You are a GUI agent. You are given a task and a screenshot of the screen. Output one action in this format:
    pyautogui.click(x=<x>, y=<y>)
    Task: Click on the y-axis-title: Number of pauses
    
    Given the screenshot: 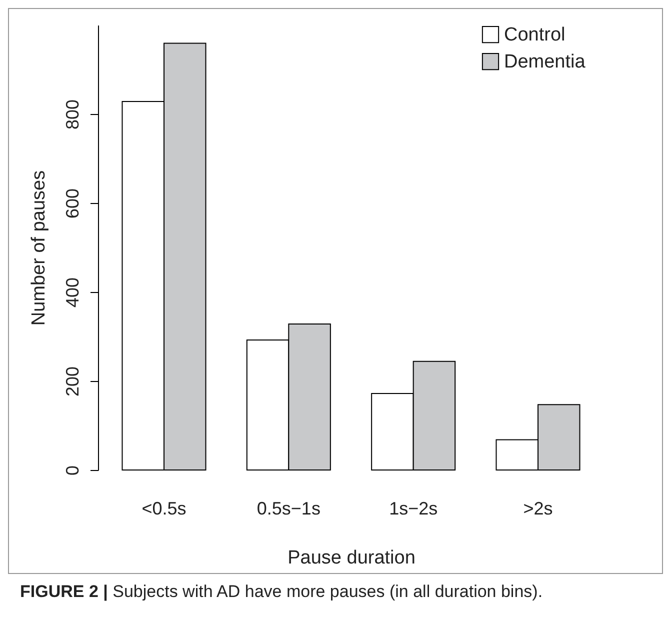 What is the action you would take?
    pyautogui.click(x=39, y=248)
    